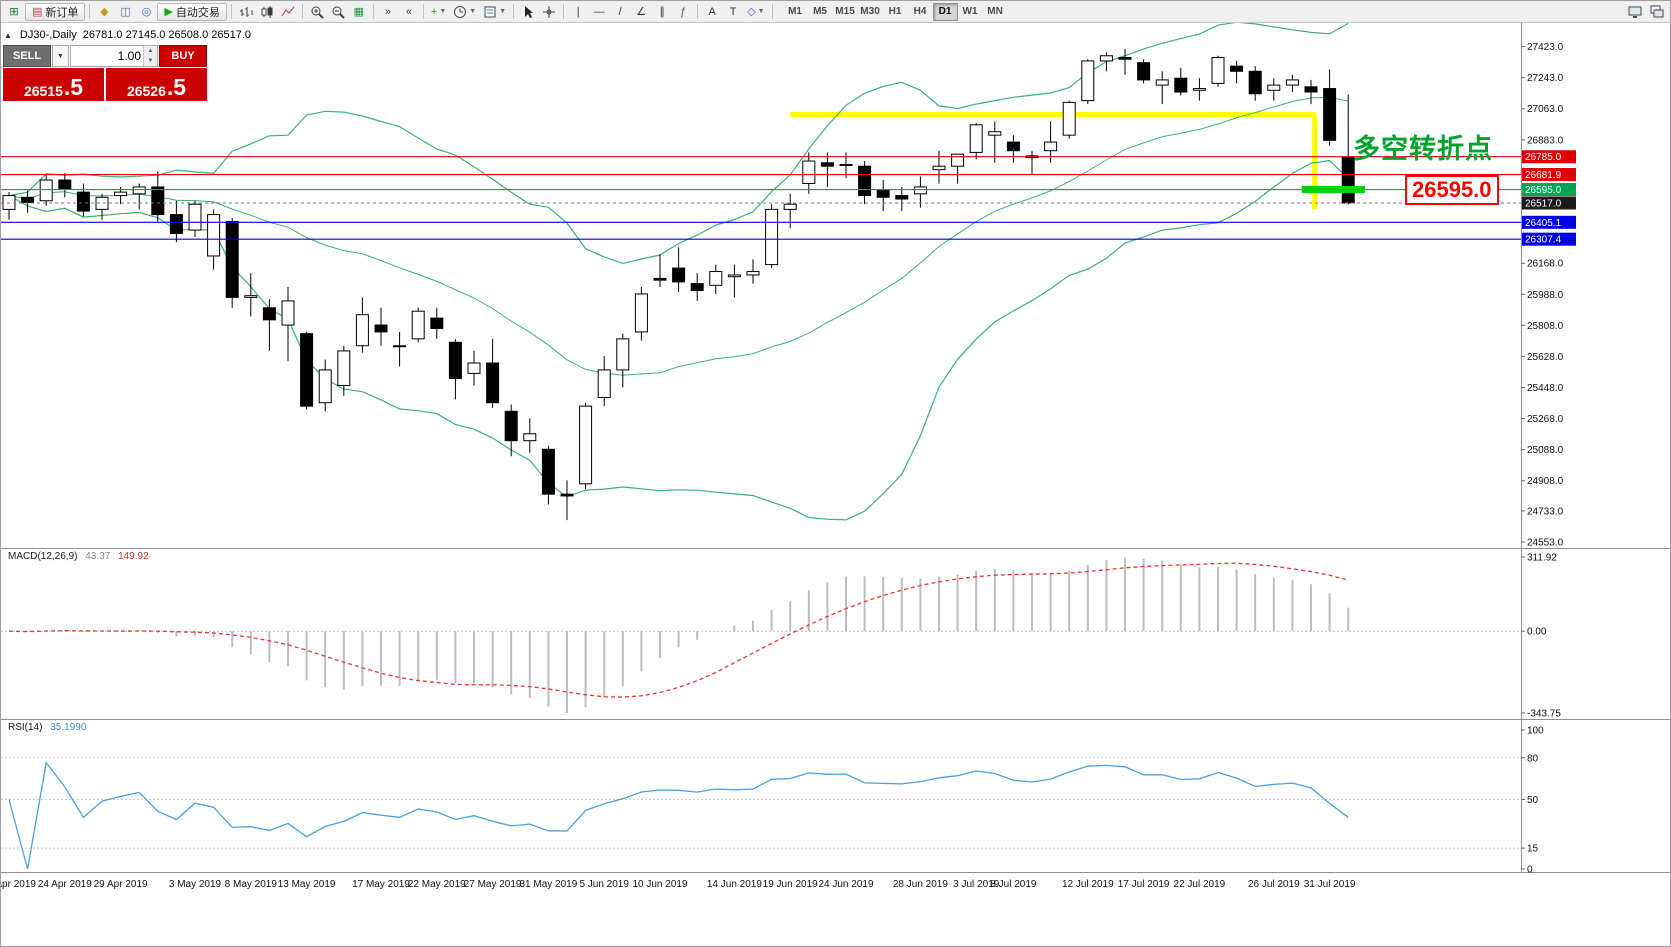 This screenshot has width=1671, height=947. Describe the element at coordinates (288, 12) in the screenshot. I see `line-chart-icon` at that location.